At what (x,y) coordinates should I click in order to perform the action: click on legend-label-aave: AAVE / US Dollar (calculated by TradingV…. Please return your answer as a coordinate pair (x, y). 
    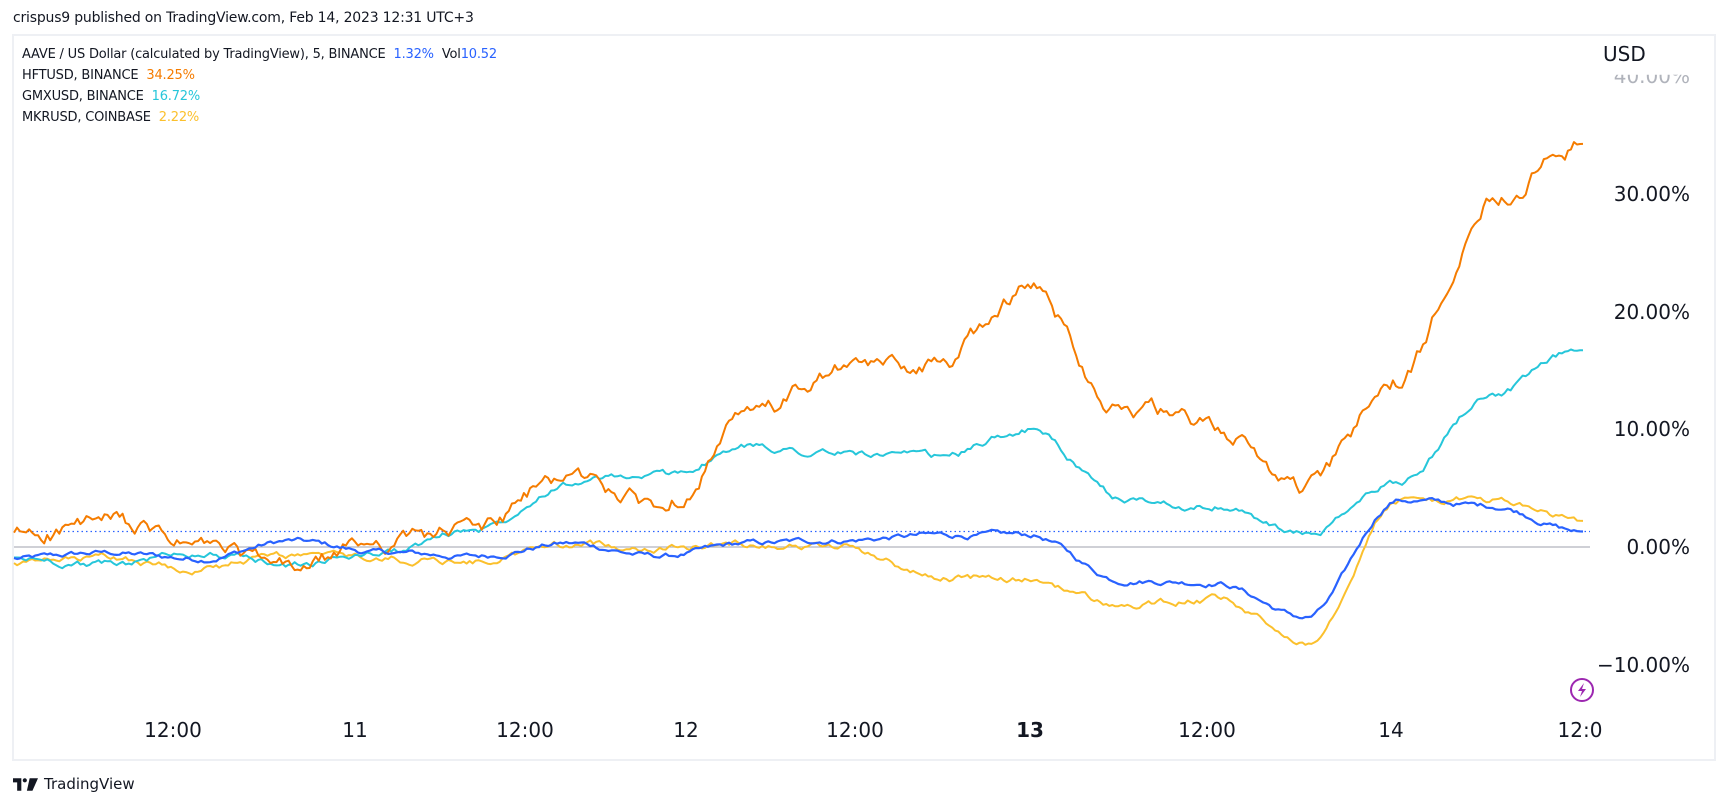
    Looking at the image, I should click on (204, 54).